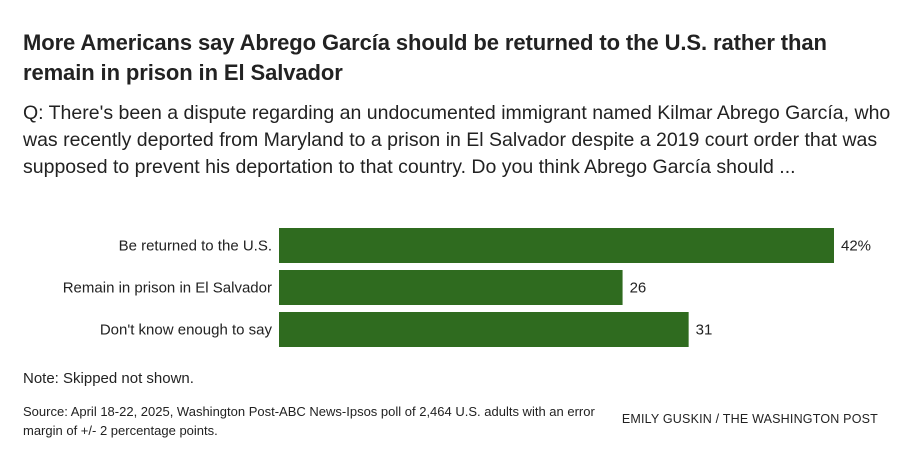  I want to click on value-label: 26, so click(638, 288).